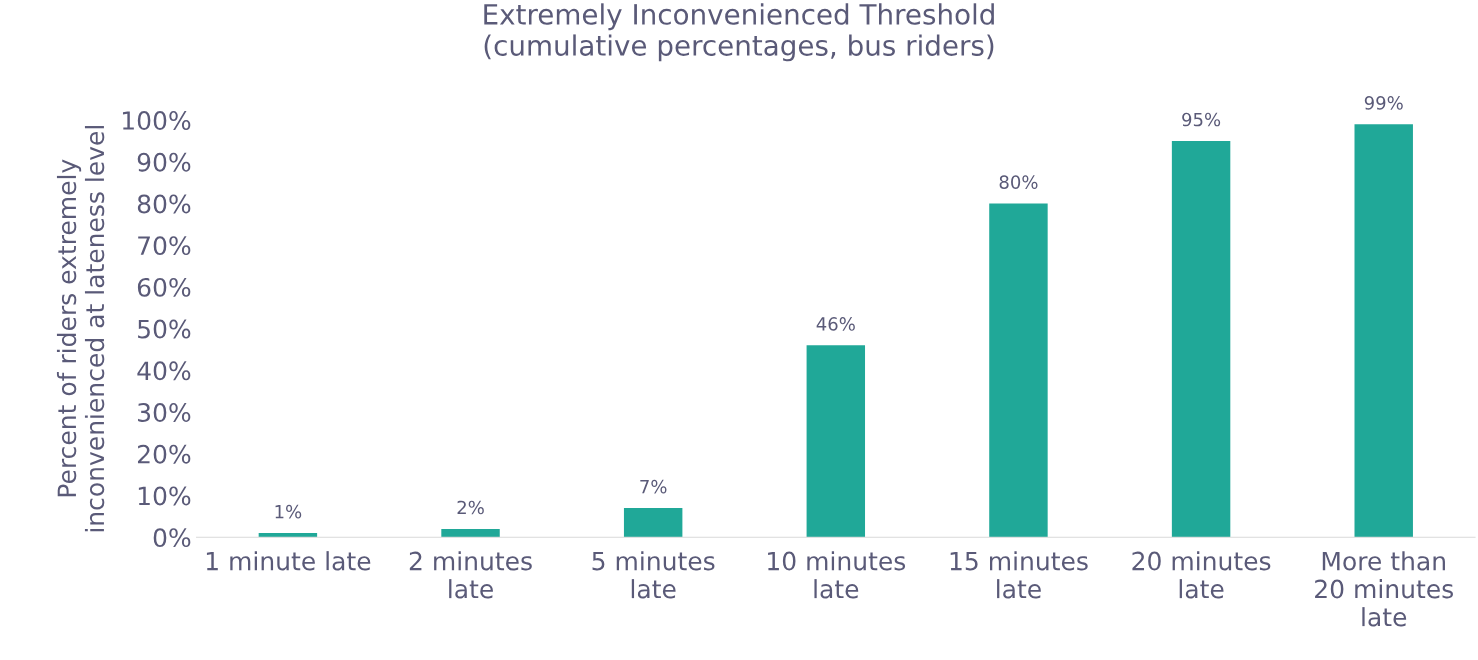 This screenshot has width=1478, height=660. I want to click on chart-title: Extremely Inconvenienced Threshold (cumulative percentages, bus riders), so click(739, 32).